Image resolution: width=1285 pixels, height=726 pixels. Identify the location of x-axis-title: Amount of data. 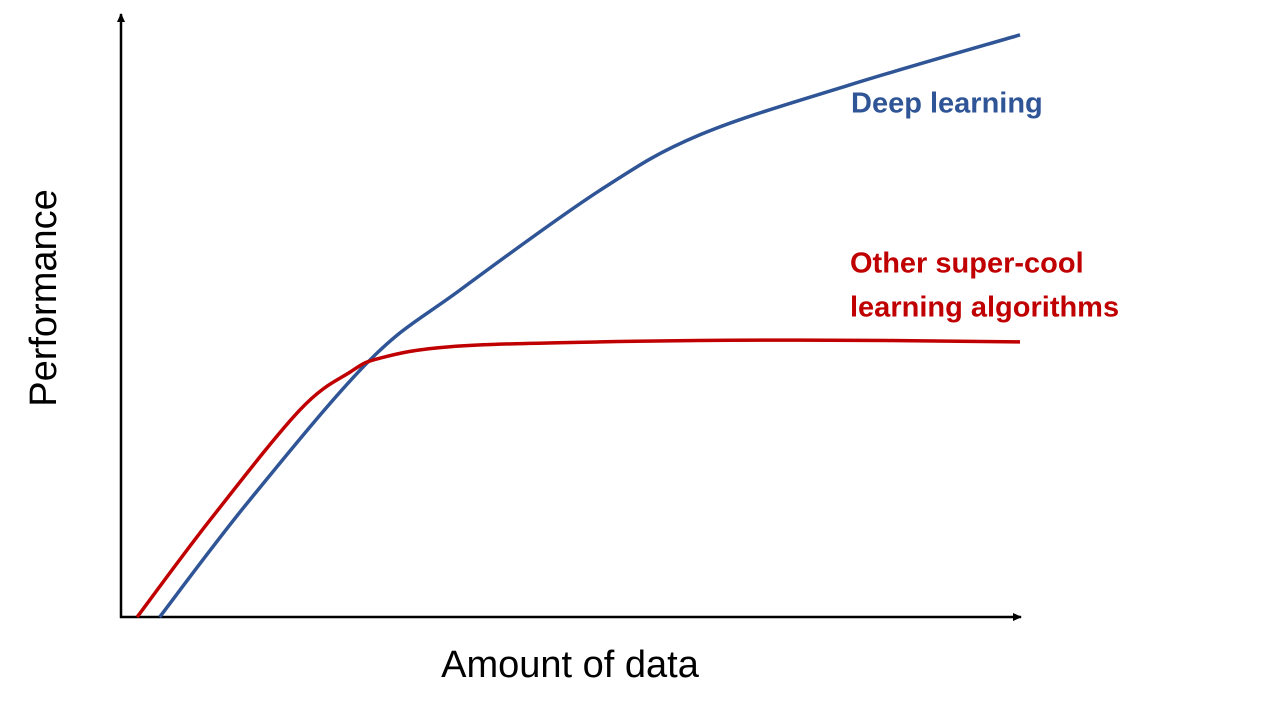
(570, 665).